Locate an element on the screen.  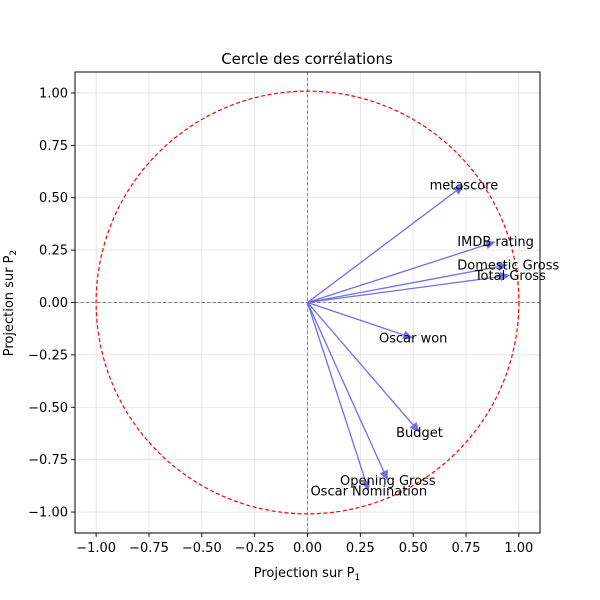
vector-label: Oscar Nomination is located at coordinates (368, 492).